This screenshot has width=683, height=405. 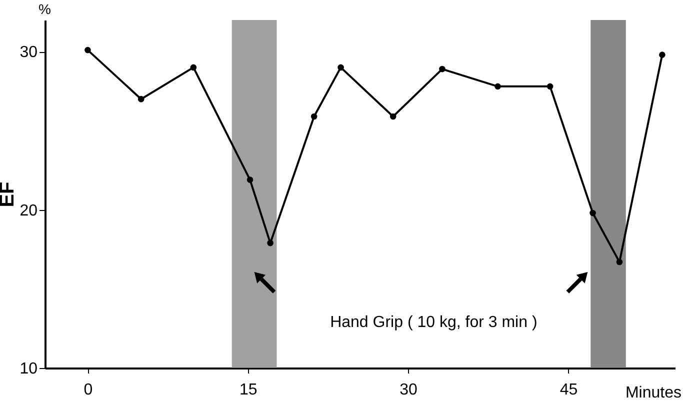 What do you see at coordinates (653, 393) in the screenshot?
I see `x-axis-title: Minutes` at bounding box center [653, 393].